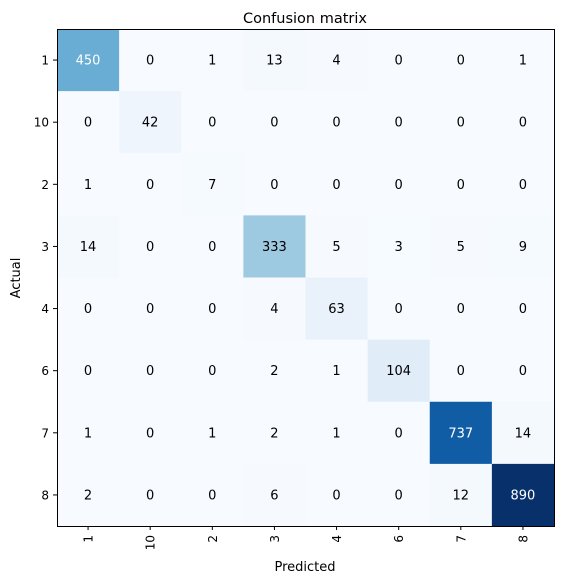 The width and height of the screenshot is (564, 584). Describe the element at coordinates (45, 247) in the screenshot. I see `y-tick-label: 3` at that location.